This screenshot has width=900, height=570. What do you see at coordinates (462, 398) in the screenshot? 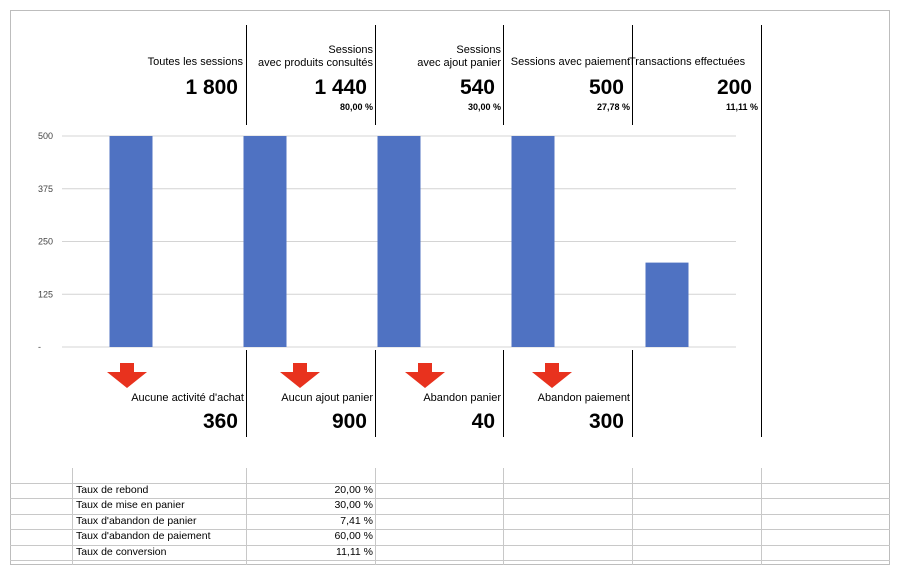
I see `dropoff-label: Abandon panier` at bounding box center [462, 398].